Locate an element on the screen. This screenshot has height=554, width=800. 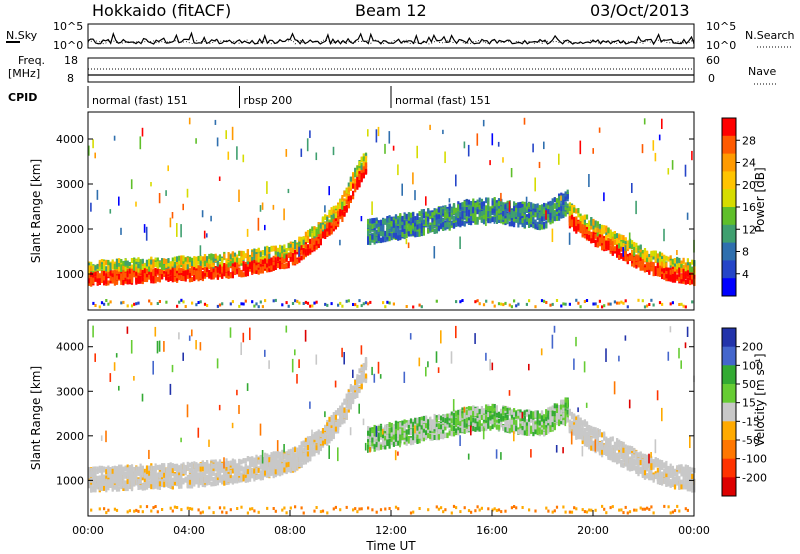
power-ylabel: Slant Range [km] is located at coordinates (36, 211).